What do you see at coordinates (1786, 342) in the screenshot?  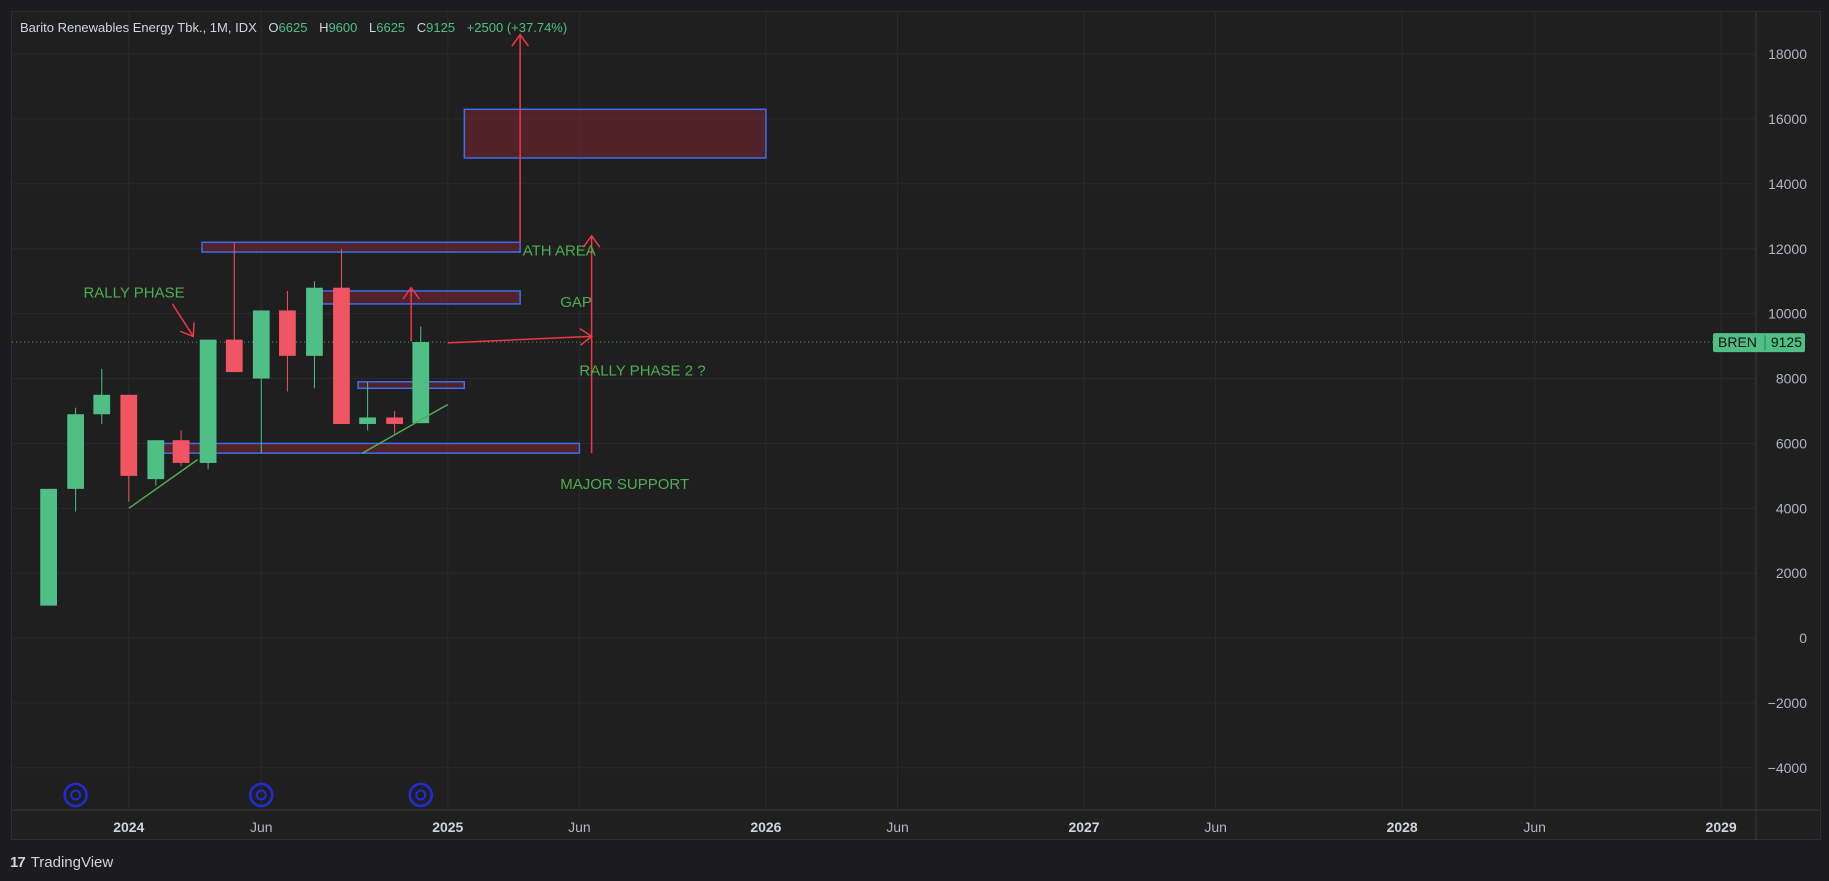 I see `price-tag-value: 9125` at bounding box center [1786, 342].